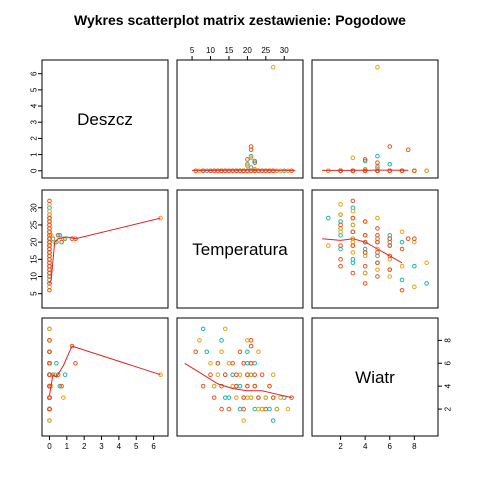  Describe the element at coordinates (448, 340) in the screenshot. I see `y-tick-label-wiatr: 8` at that location.